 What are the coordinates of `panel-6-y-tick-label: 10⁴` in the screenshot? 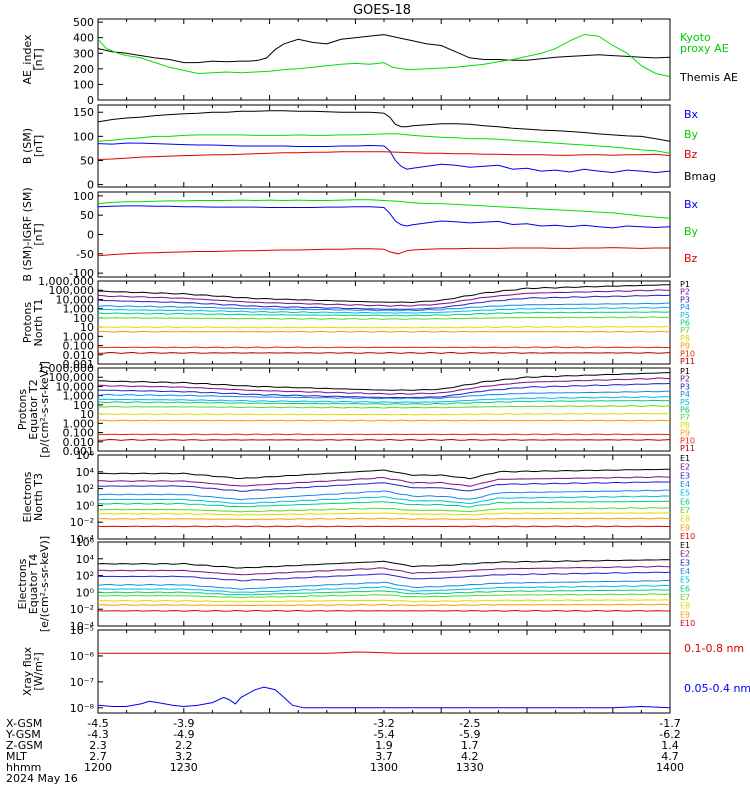 It's located at (85, 472).